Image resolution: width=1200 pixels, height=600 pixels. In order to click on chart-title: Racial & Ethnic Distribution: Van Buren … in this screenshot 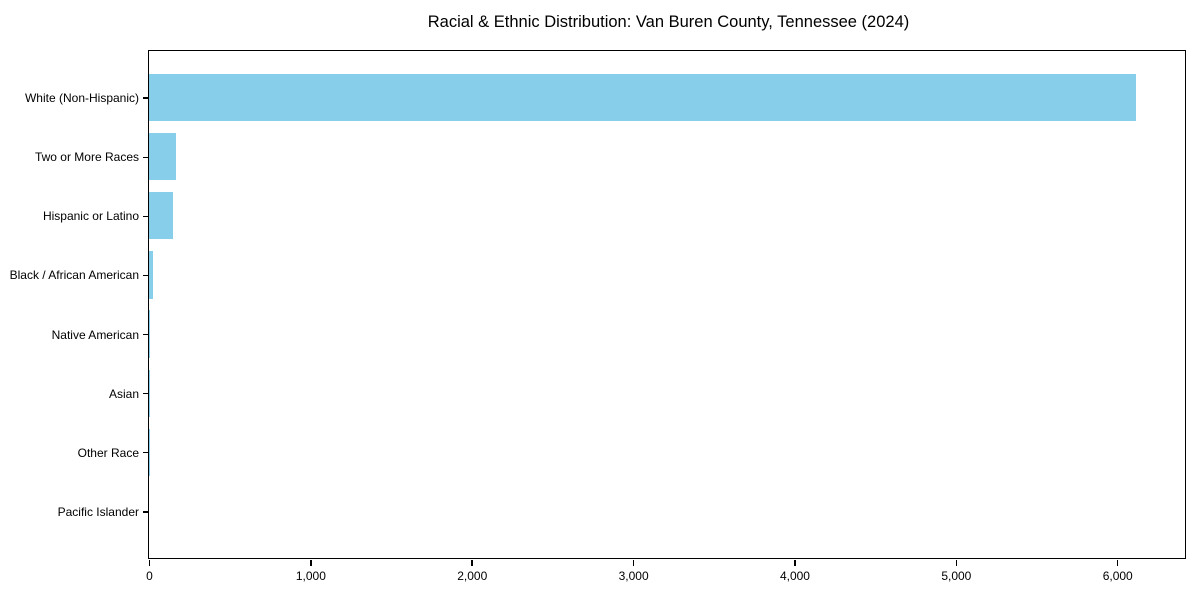, I will do `click(668, 22)`.